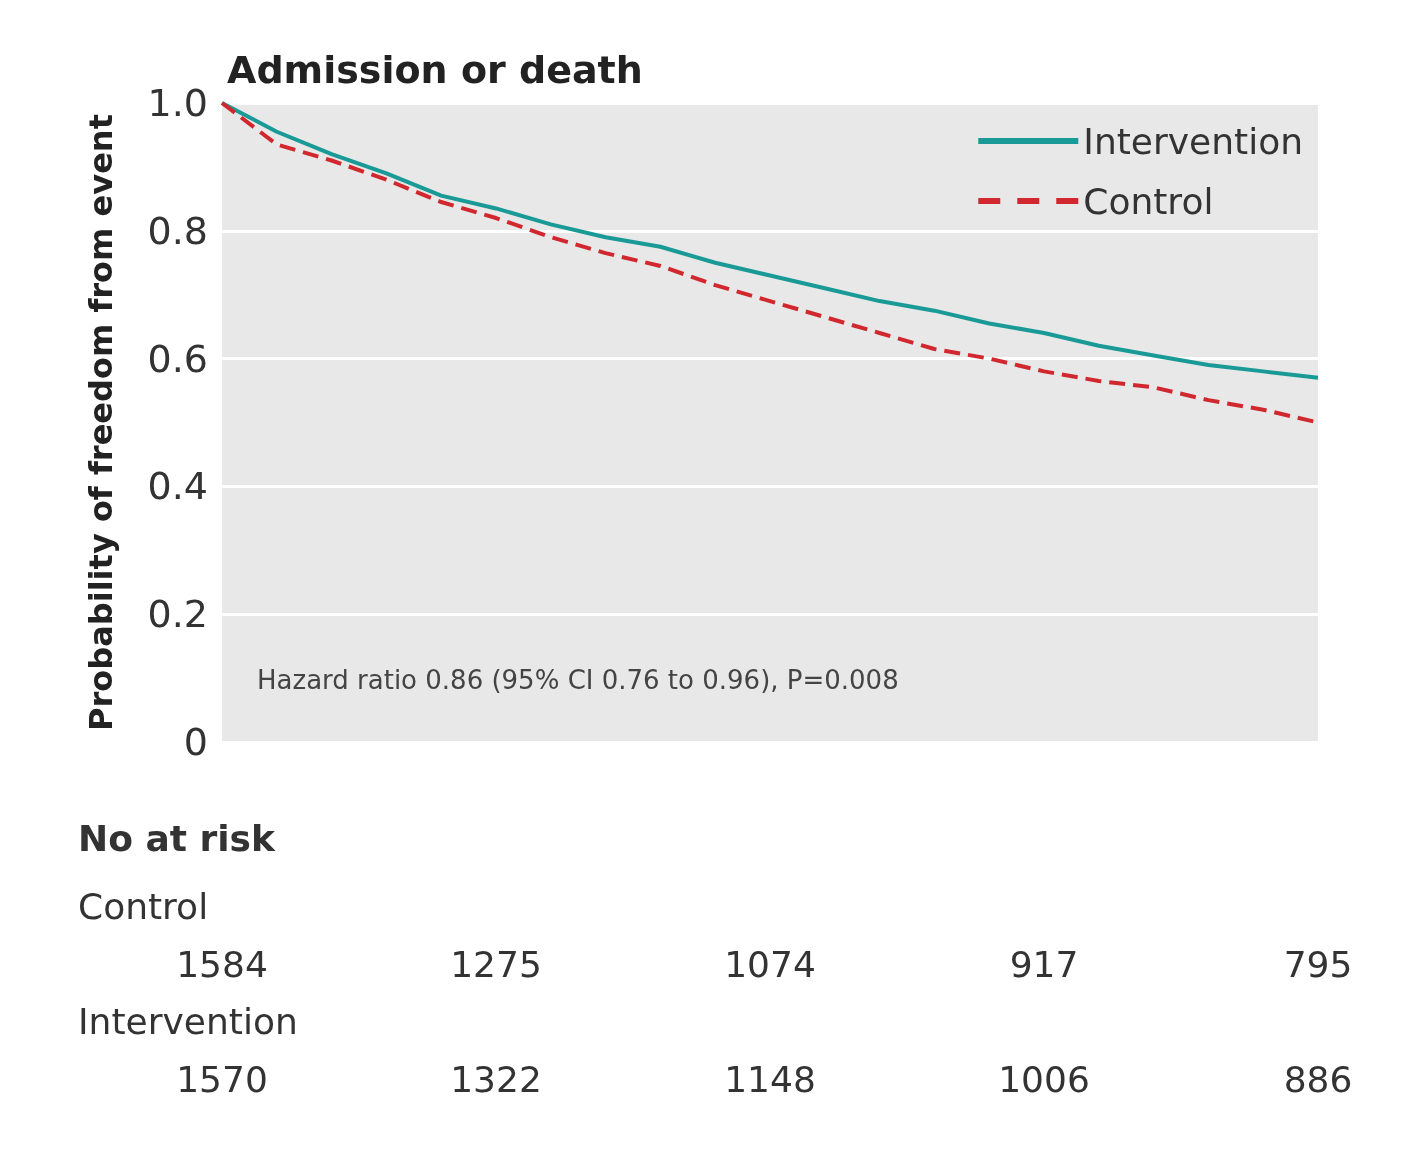 Image resolution: width=1406 pixels, height=1152 pixels. Describe the element at coordinates (770, 1079) in the screenshot. I see `text: 1148` at that location.